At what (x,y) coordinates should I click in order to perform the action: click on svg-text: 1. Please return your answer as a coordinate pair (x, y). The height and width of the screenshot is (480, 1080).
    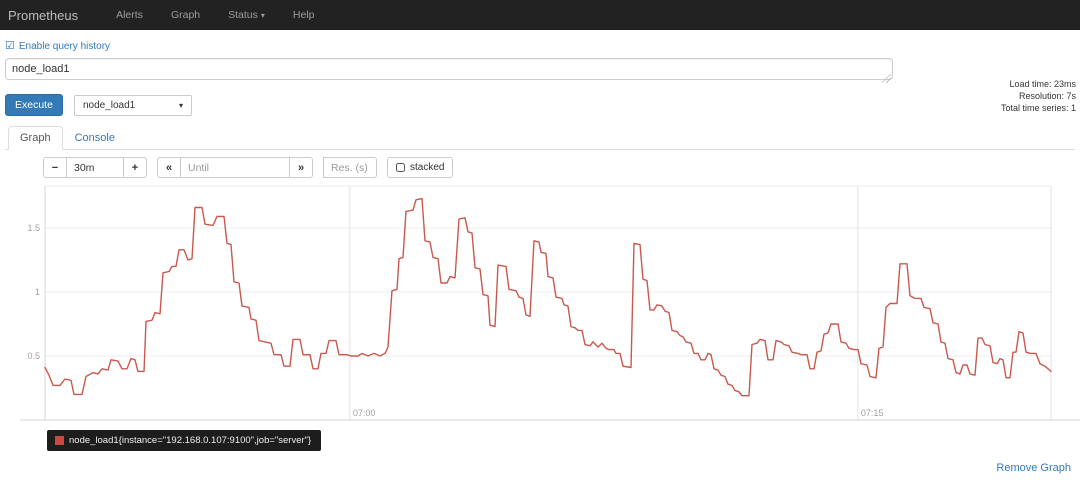
    Looking at the image, I should click on (37, 292).